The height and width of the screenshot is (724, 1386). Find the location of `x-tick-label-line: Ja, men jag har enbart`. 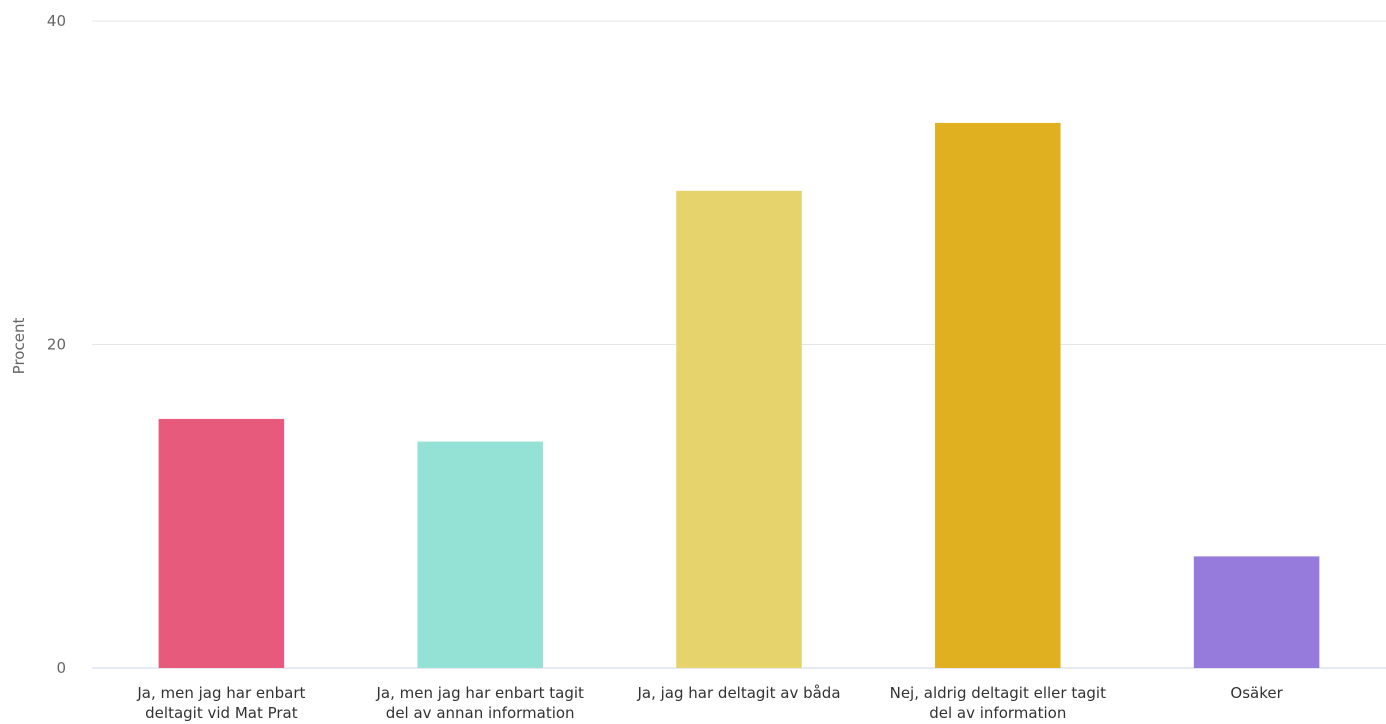

x-tick-label-line: Ja, men jag har enbart is located at coordinates (220, 693).